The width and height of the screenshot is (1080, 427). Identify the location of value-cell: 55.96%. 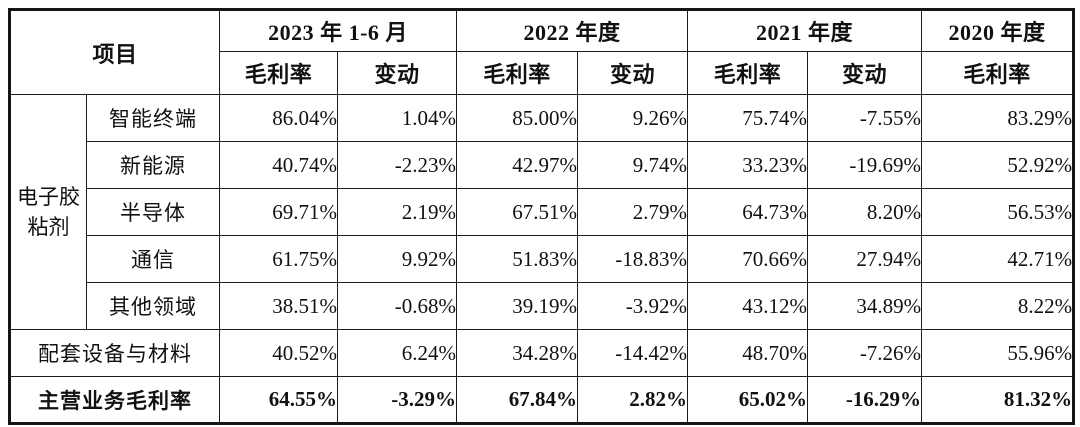
(998, 353).